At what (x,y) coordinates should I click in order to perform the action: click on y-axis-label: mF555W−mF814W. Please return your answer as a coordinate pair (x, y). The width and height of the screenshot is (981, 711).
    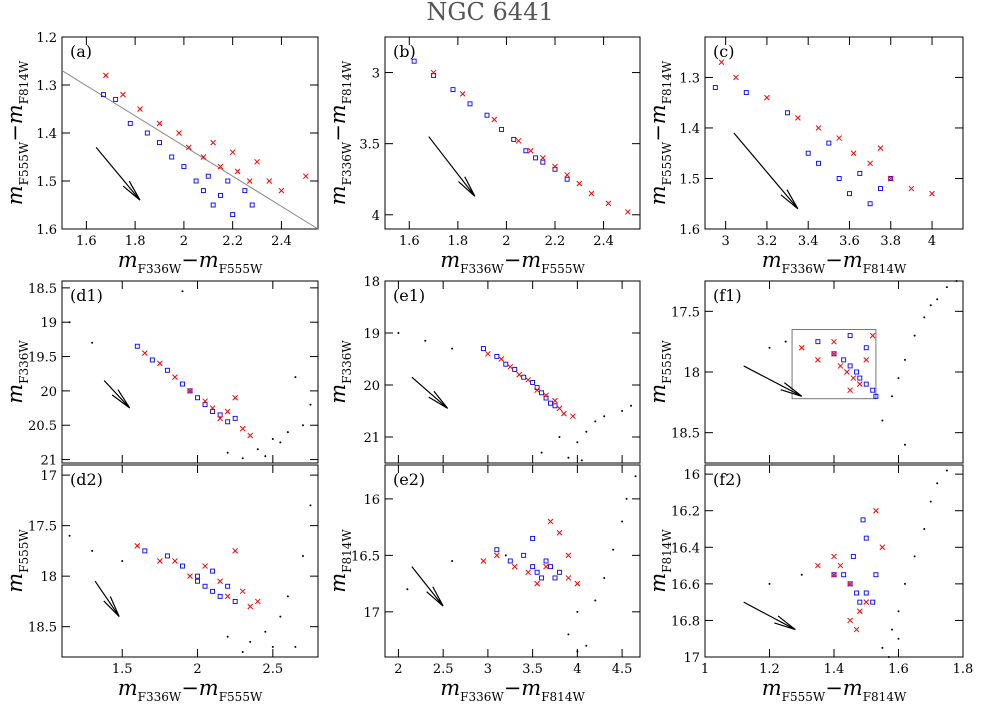
    Looking at the image, I should click on (660, 132).